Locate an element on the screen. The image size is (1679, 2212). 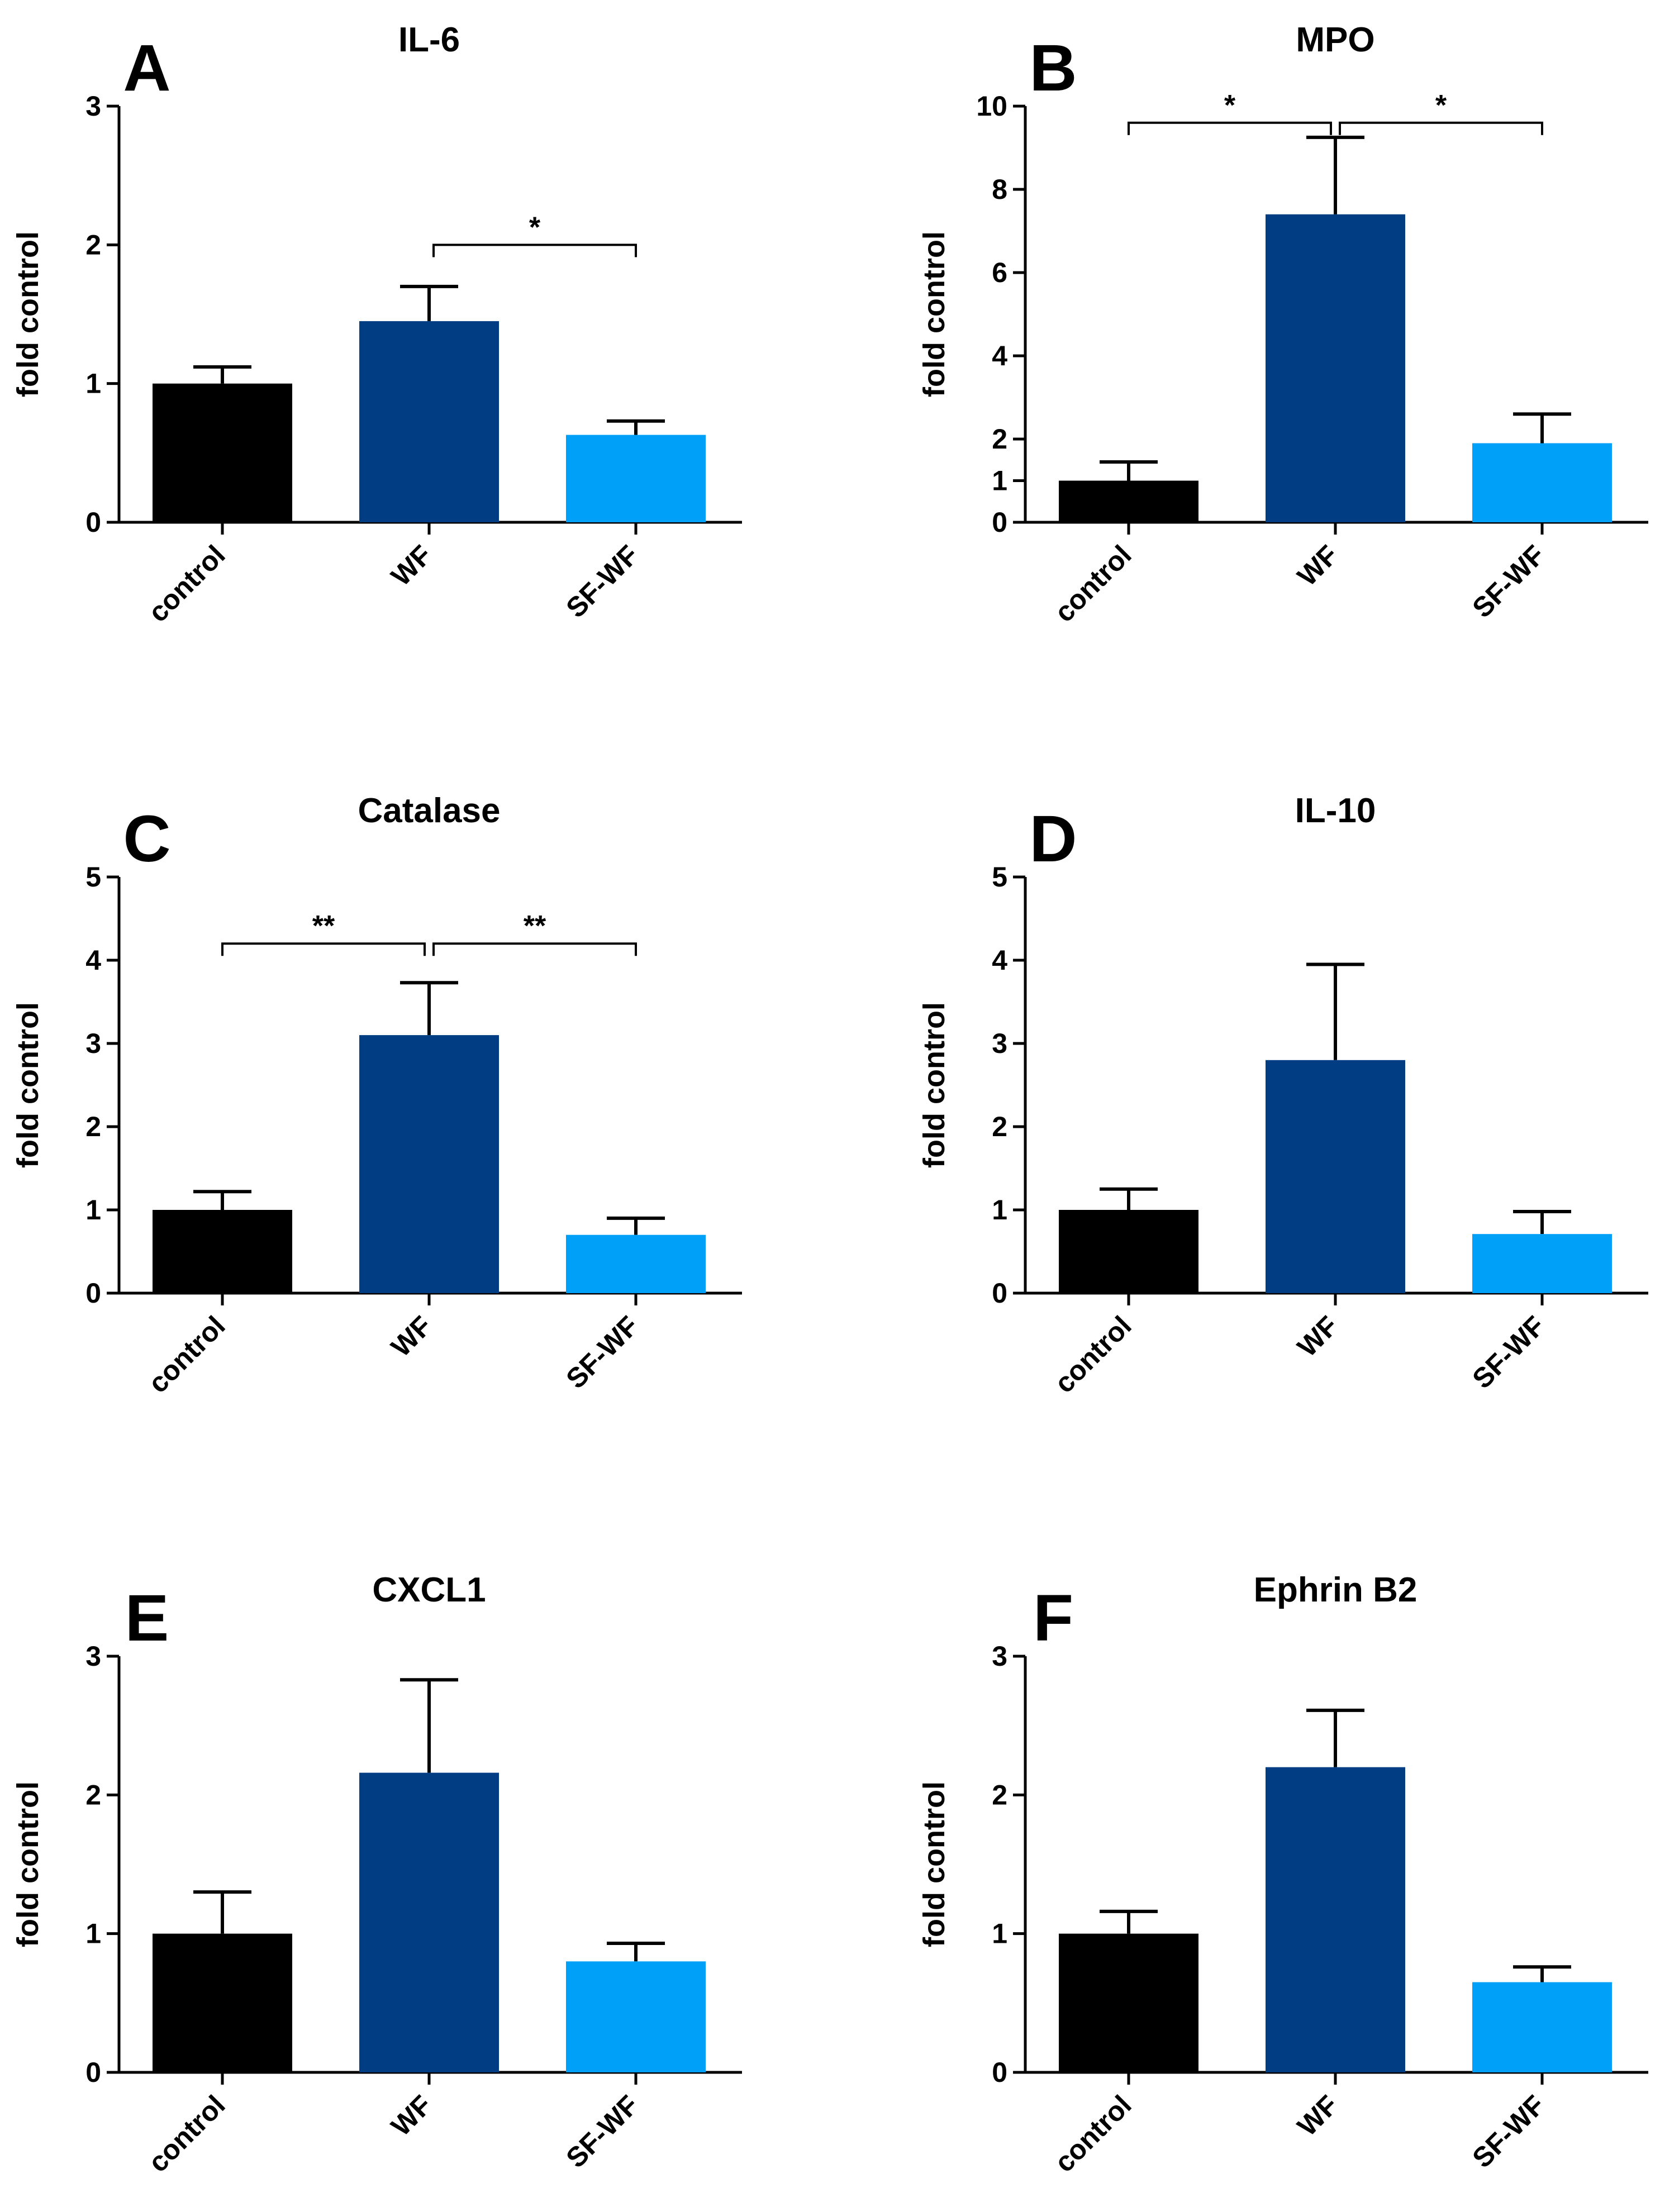
y-tick-label: 6 is located at coordinates (1000, 272).